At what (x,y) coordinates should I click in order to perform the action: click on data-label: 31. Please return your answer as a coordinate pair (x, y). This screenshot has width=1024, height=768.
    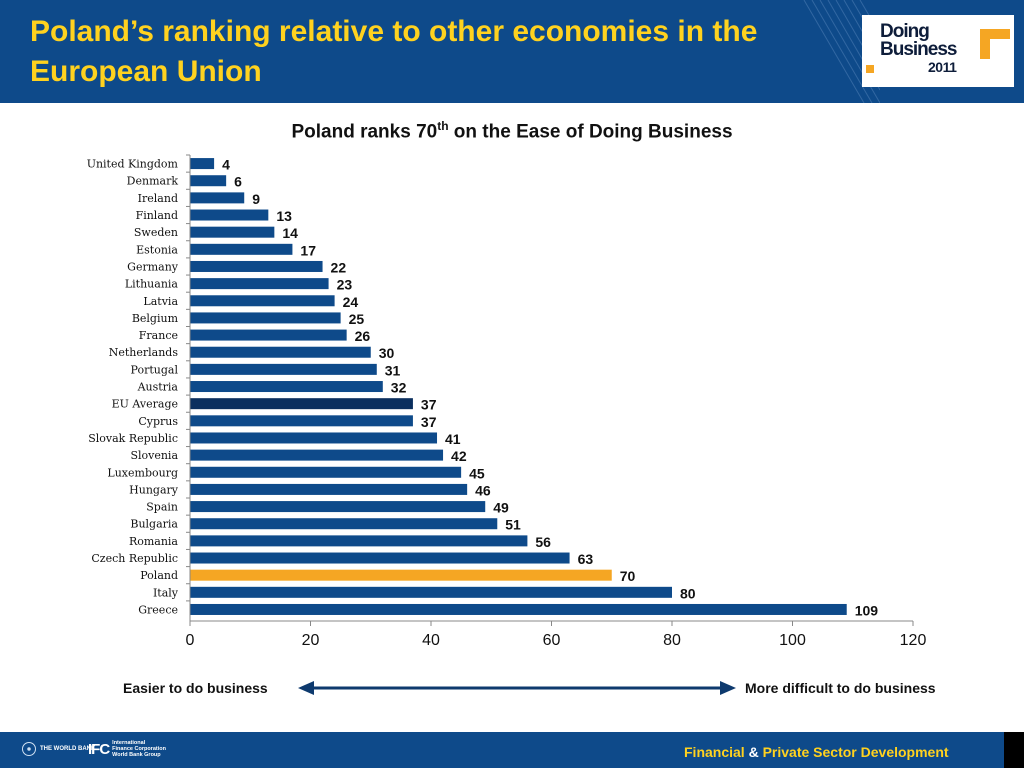
    Looking at the image, I should click on (393, 370).